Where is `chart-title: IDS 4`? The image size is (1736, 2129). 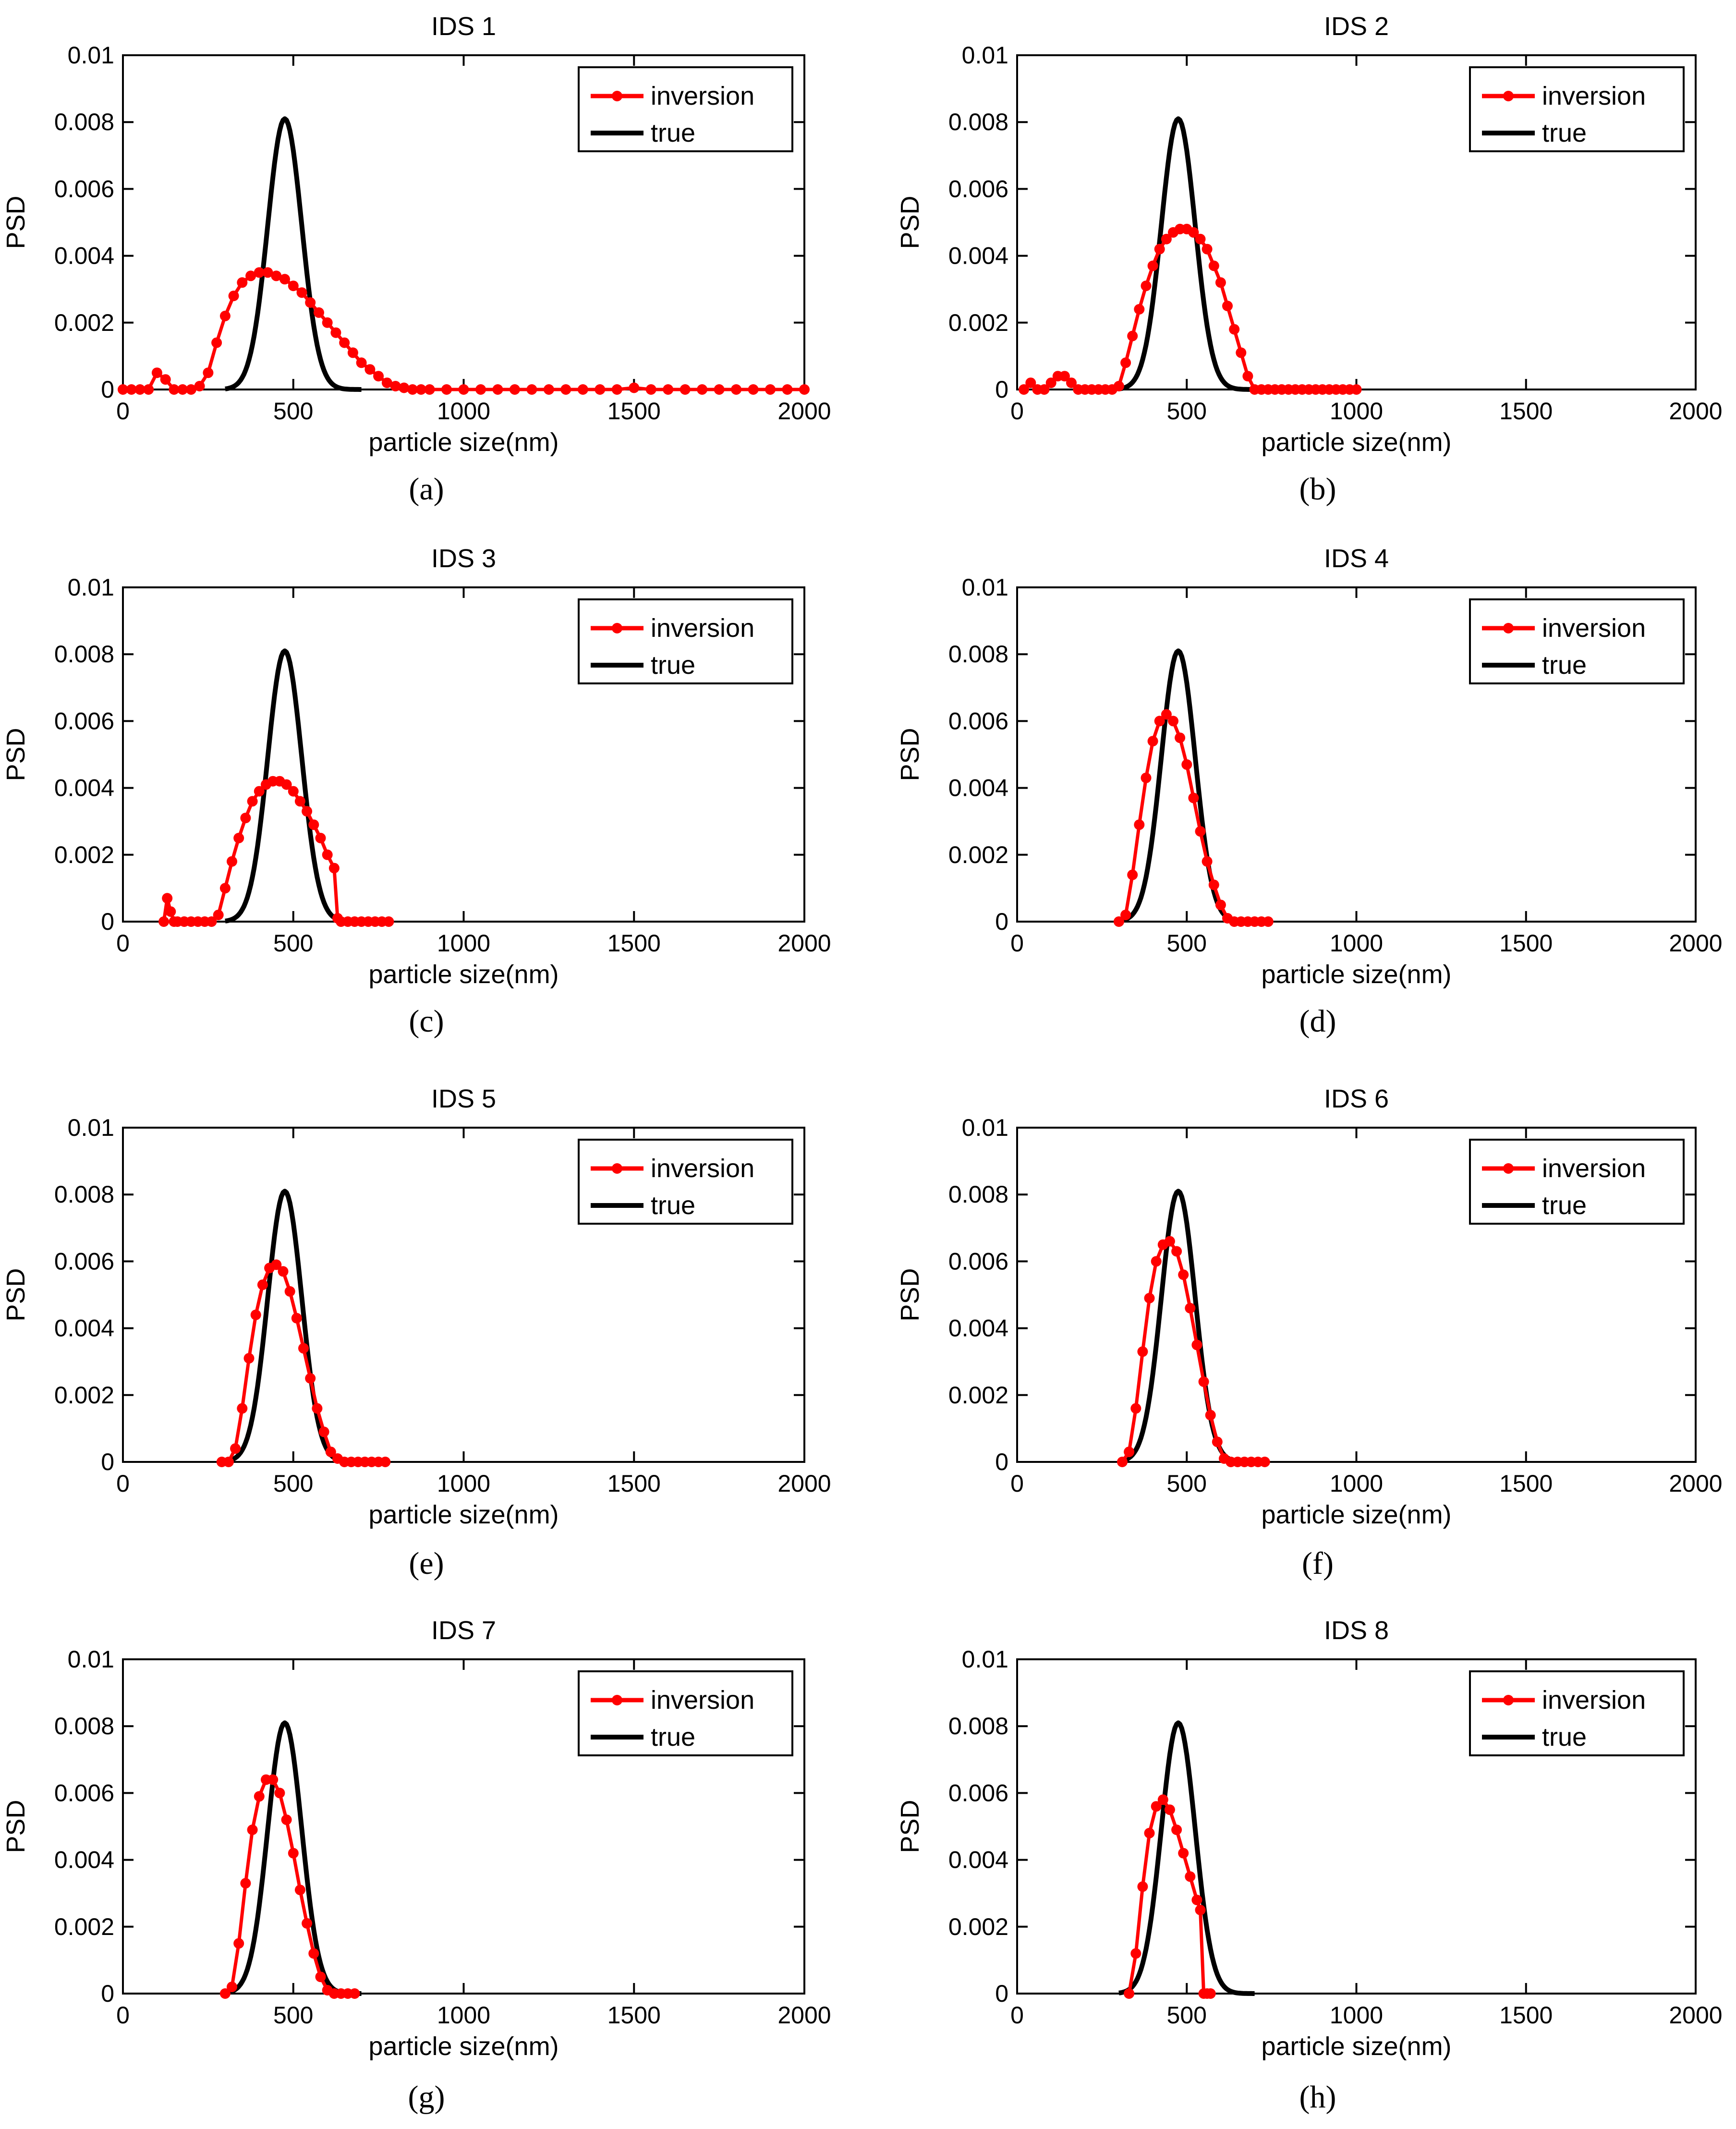 chart-title: IDS 4 is located at coordinates (1356, 558).